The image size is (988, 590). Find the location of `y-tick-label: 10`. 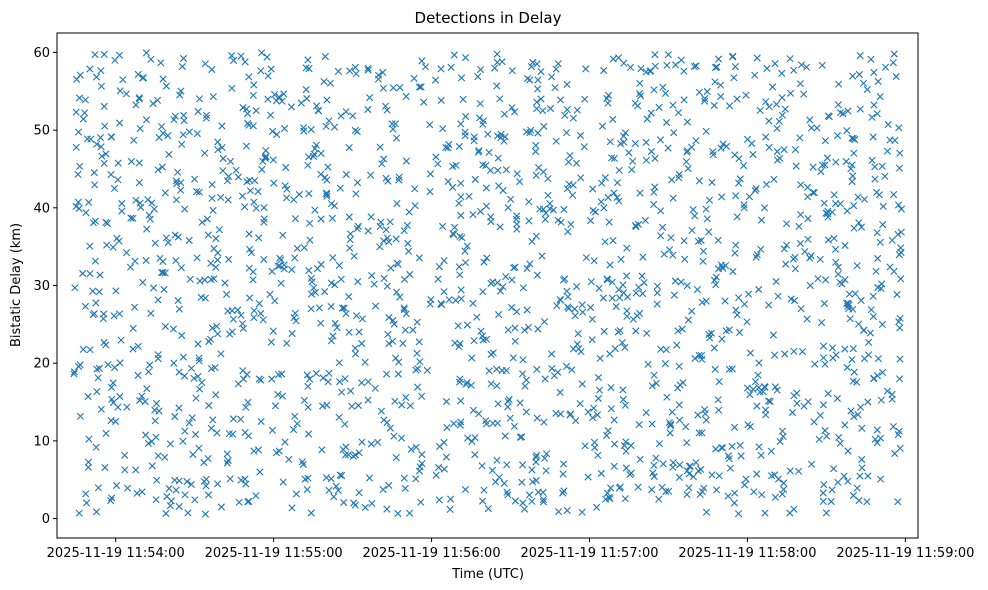

y-tick-label: 10 is located at coordinates (41, 441).